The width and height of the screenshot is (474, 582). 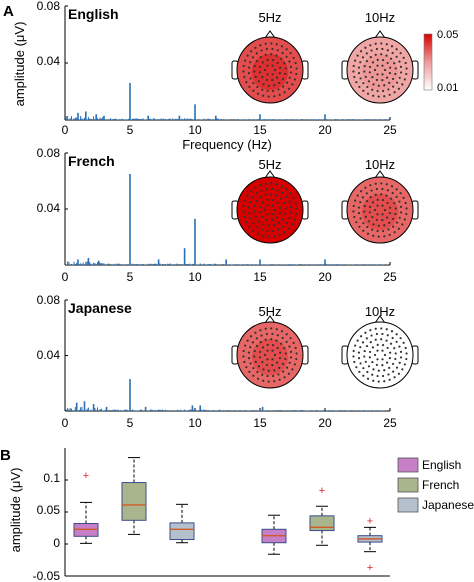 I want to click on x-axis-label: Frequency (Hz), so click(x=227, y=144).